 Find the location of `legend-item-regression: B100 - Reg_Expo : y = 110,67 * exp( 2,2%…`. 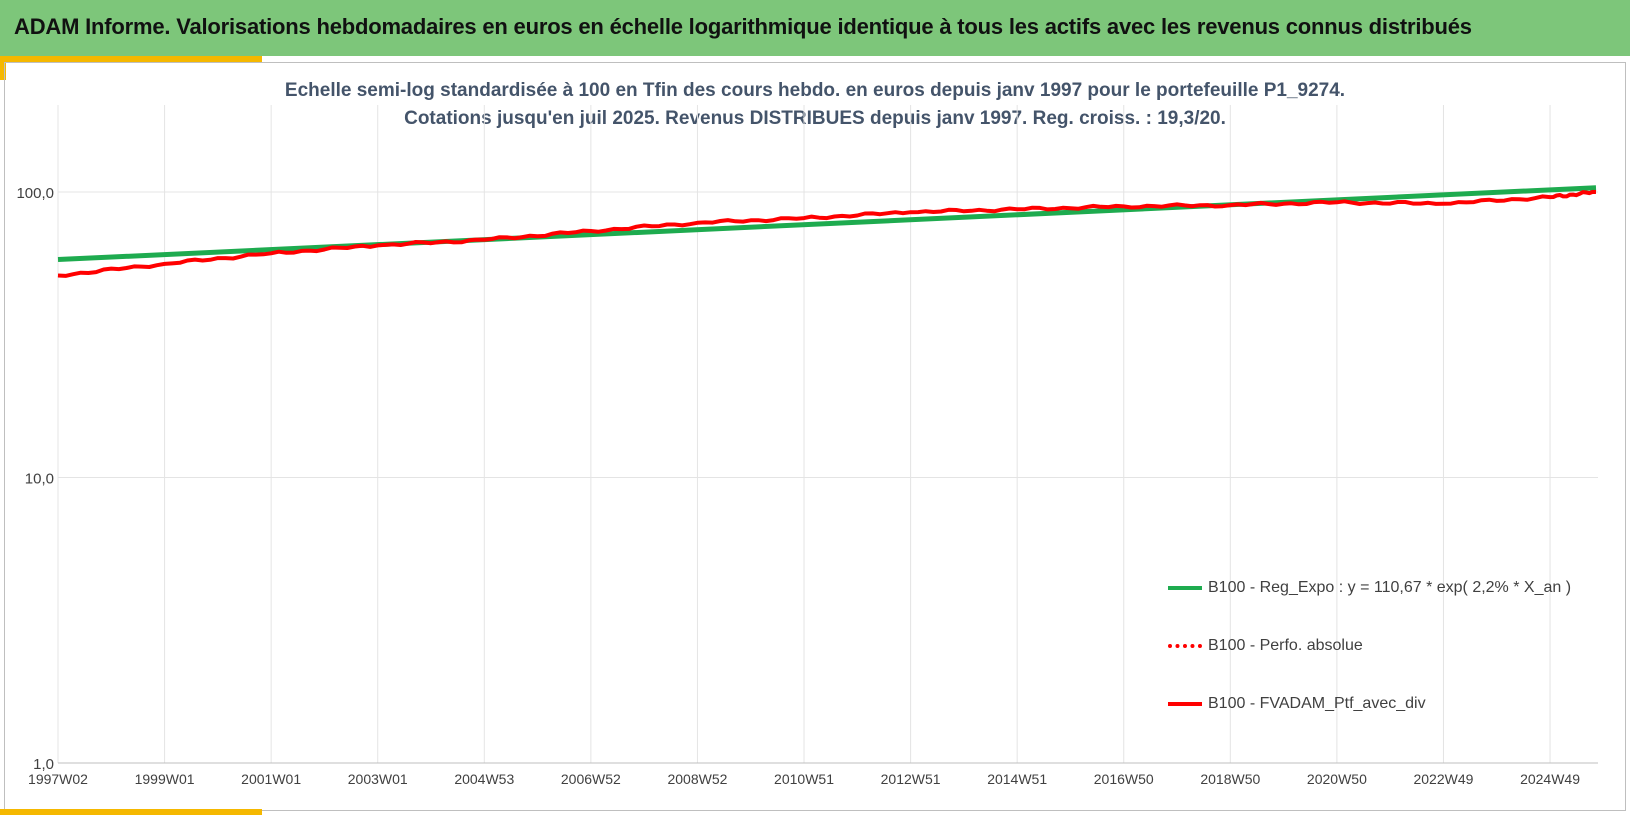

legend-item-regression: B100 - Reg_Expo : y = 110,67 * exp( 2,2%… is located at coordinates (1369, 588).